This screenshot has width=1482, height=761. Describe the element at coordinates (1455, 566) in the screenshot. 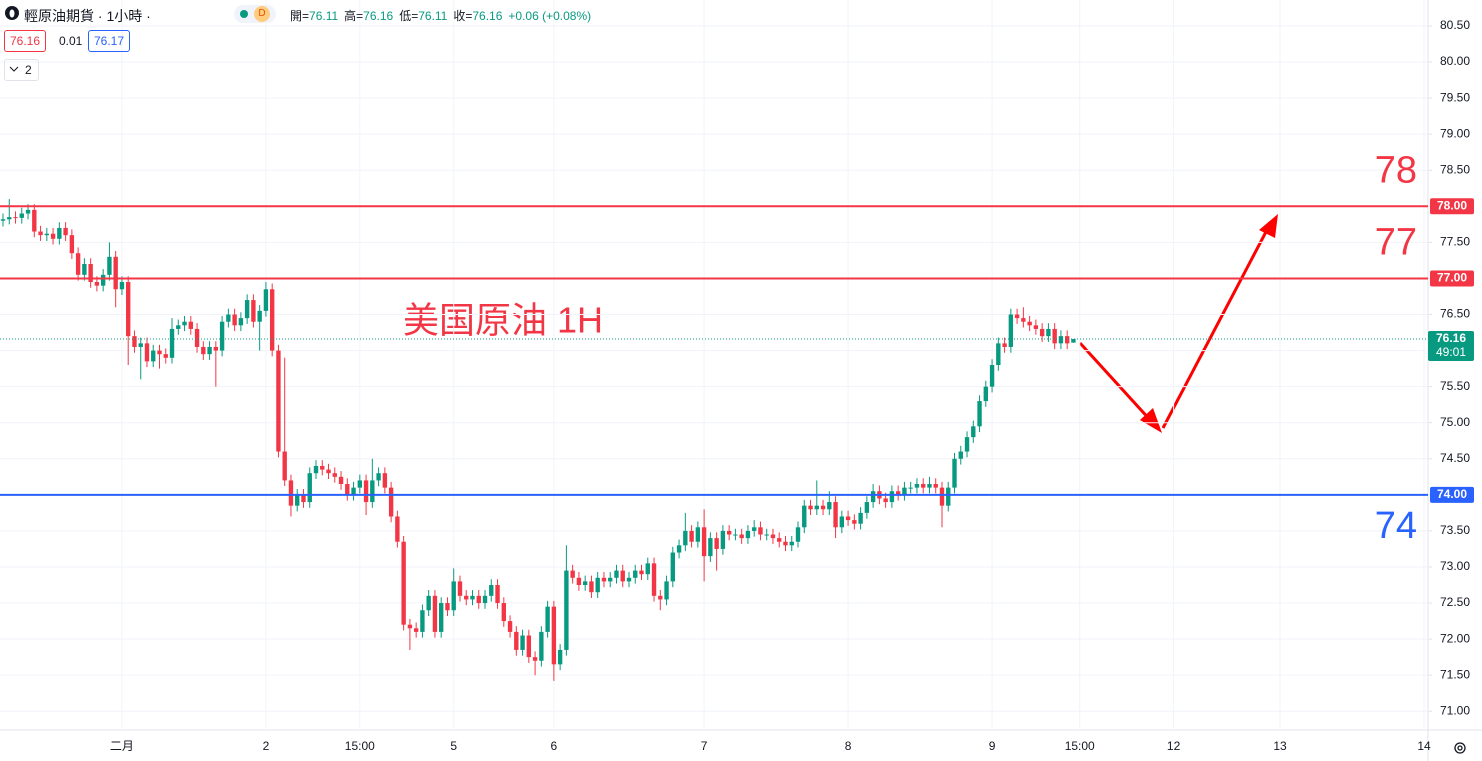

I see `y-tick-label: 73.00` at that location.